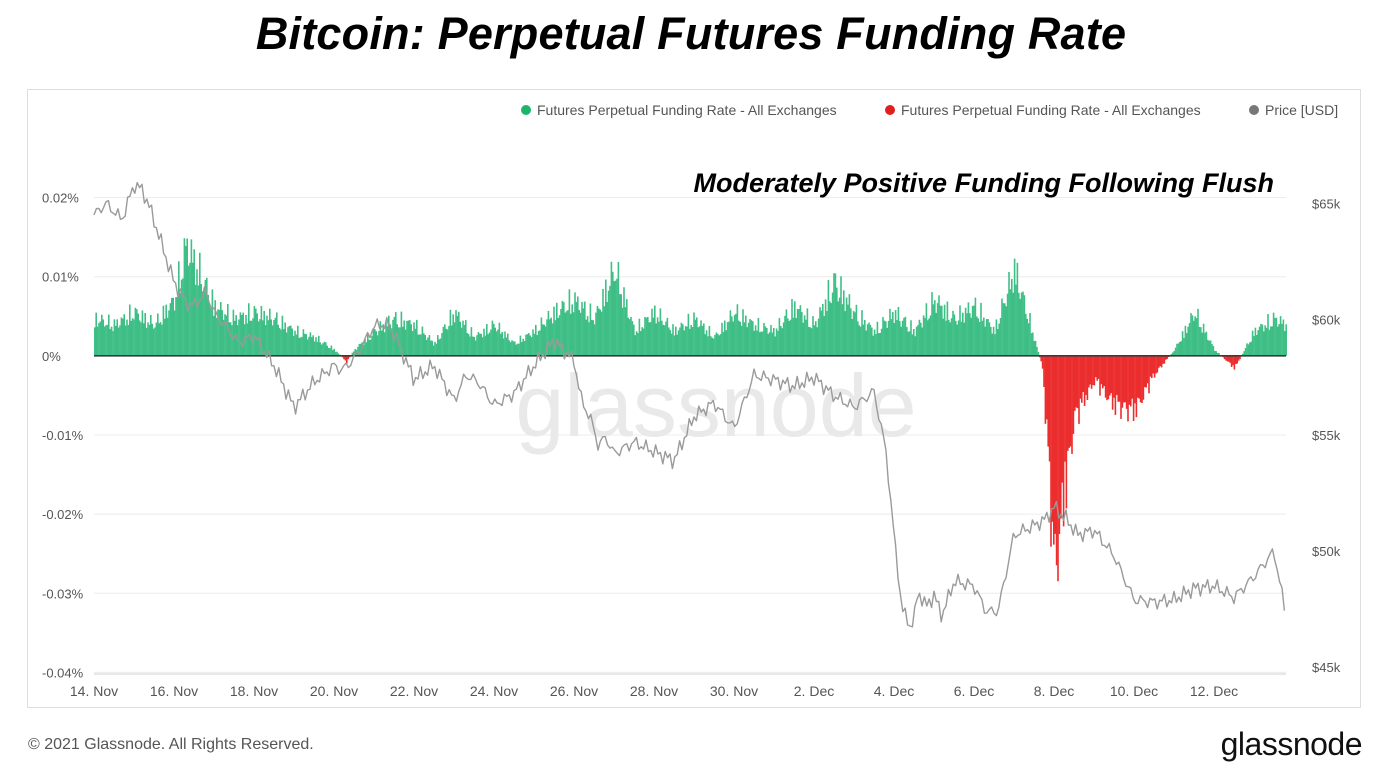 This screenshot has height=773, width=1382. I want to click on glassnode-logo: glassnode, so click(1291, 744).